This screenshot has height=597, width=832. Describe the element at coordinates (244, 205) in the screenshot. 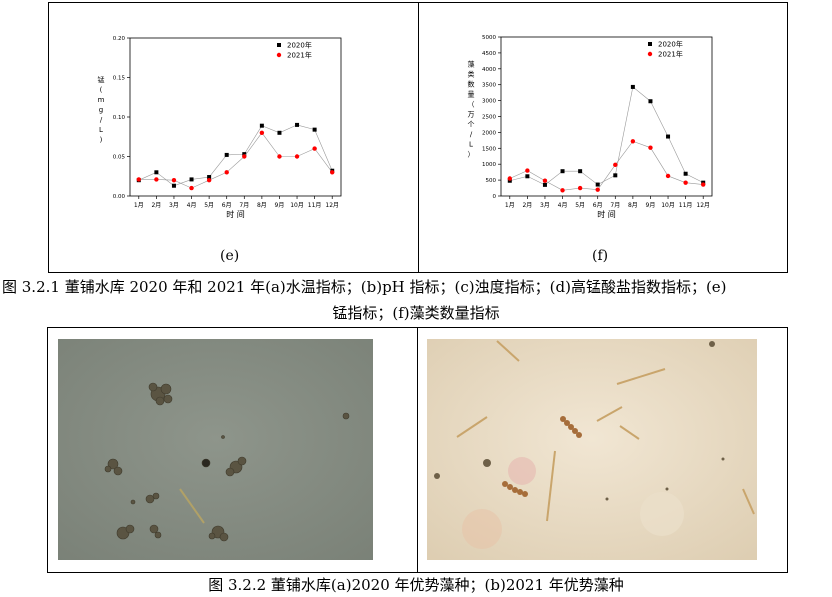

I see `x-tick-label: 7月` at that location.